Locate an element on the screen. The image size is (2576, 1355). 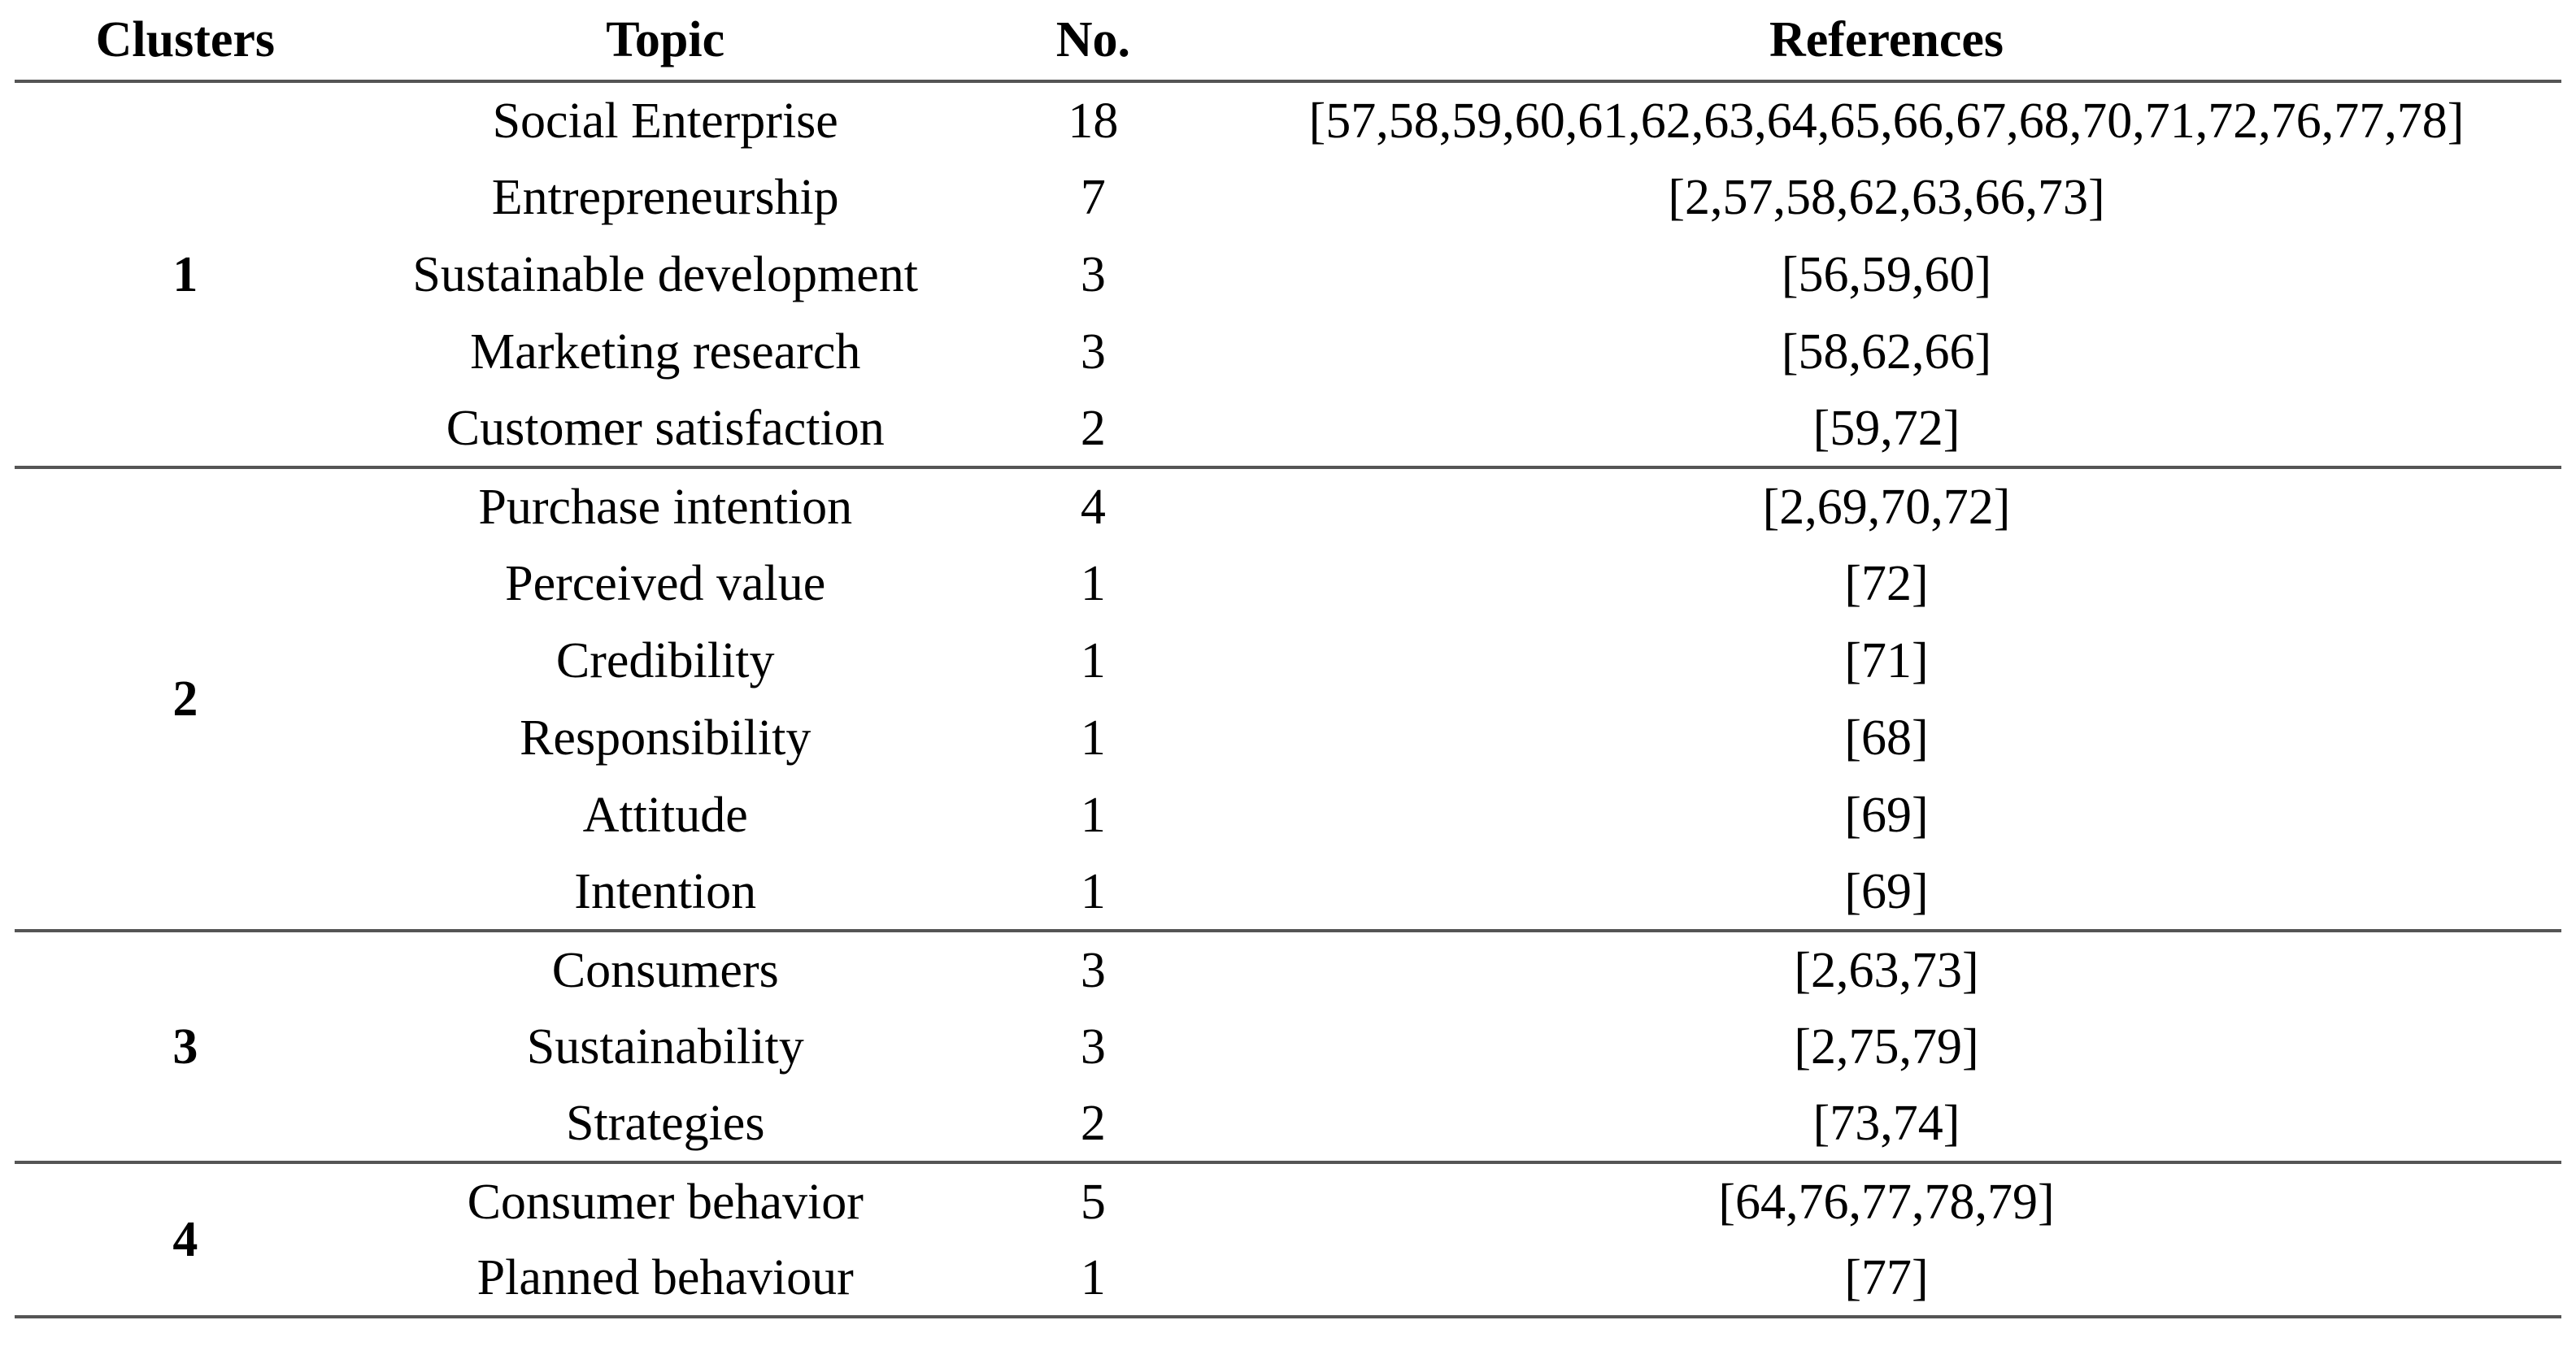
header-no: No. is located at coordinates (1093, 39).